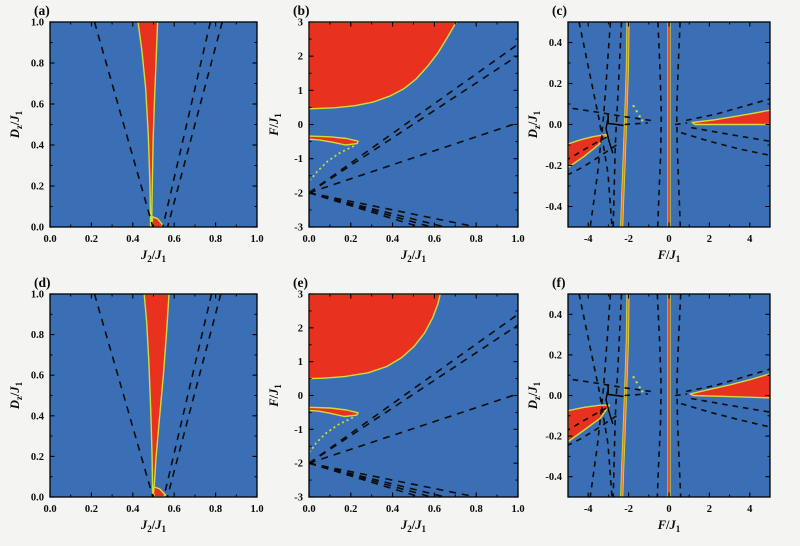 This screenshot has width=800, height=546. What do you see at coordinates (298, 498) in the screenshot?
I see `y-tick-label: -3` at bounding box center [298, 498].